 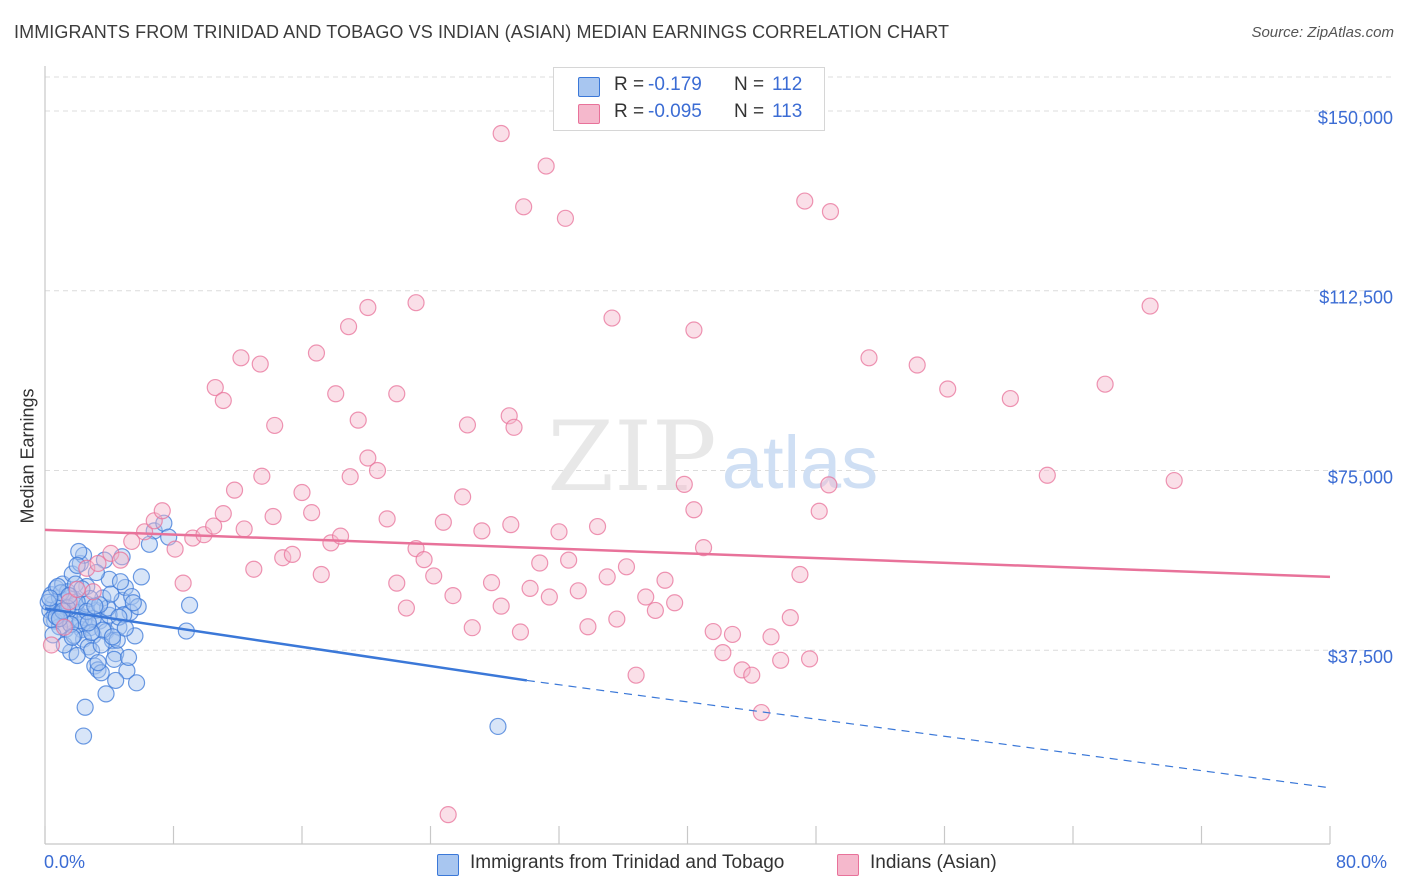 I want to click on source-credit: Source: ZipAtlas.com, so click(x=1322, y=32).